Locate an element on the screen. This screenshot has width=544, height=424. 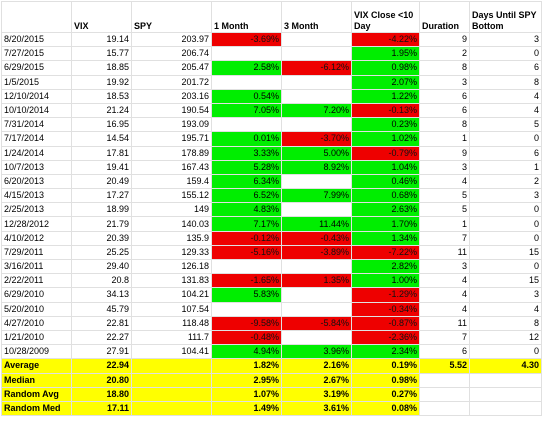
summary-vix-close: 0.08% is located at coordinates (385, 408).